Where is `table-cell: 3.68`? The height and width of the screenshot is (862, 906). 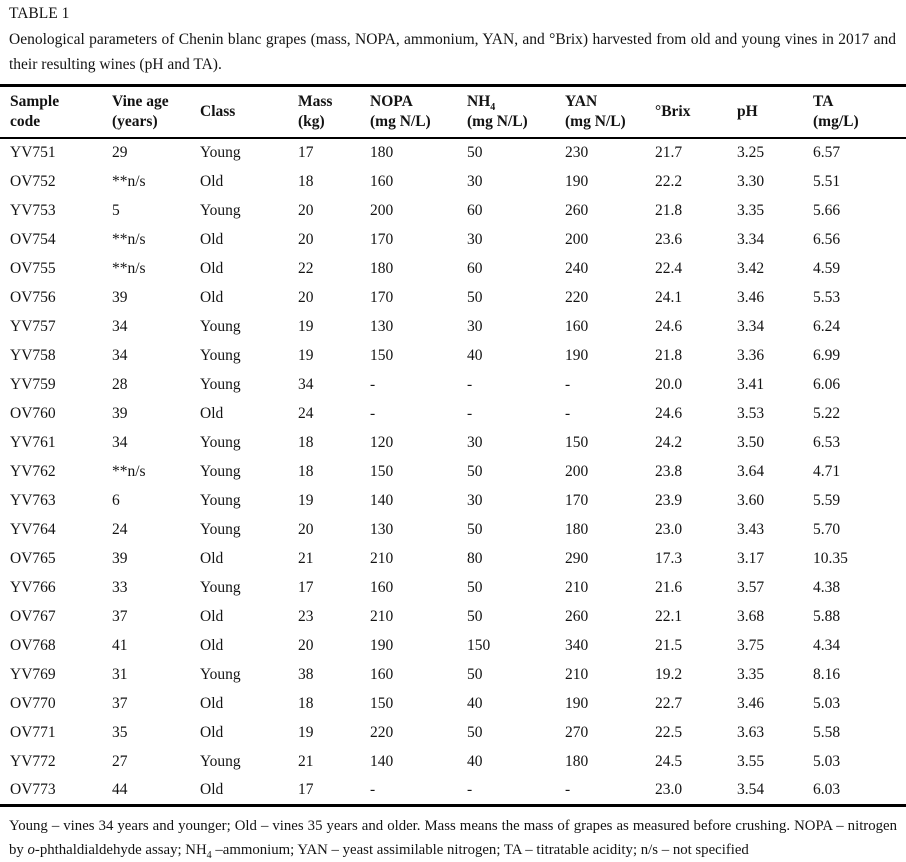
table-cell: 3.68 is located at coordinates (751, 616).